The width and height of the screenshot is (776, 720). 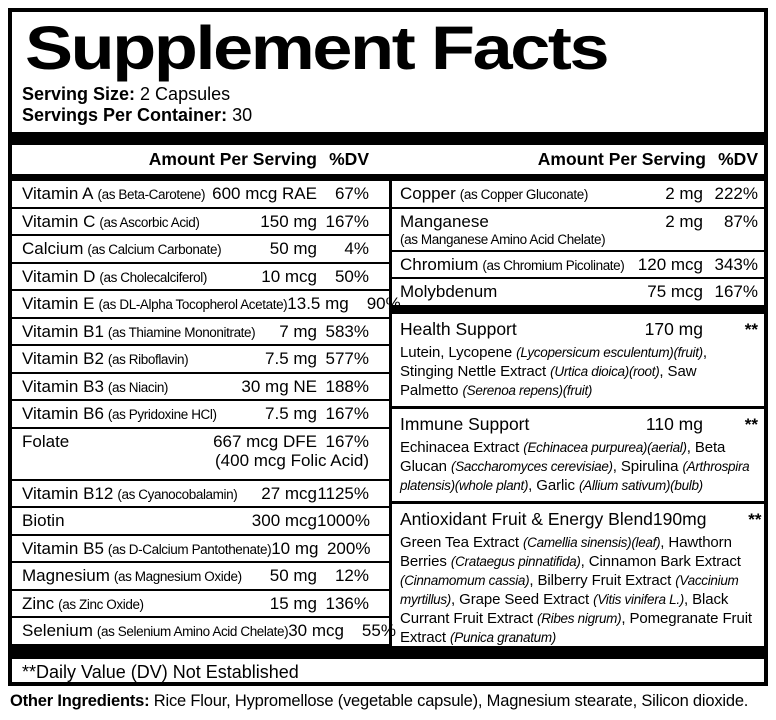 I want to click on ingredient-dv: 12%, so click(x=351, y=575).